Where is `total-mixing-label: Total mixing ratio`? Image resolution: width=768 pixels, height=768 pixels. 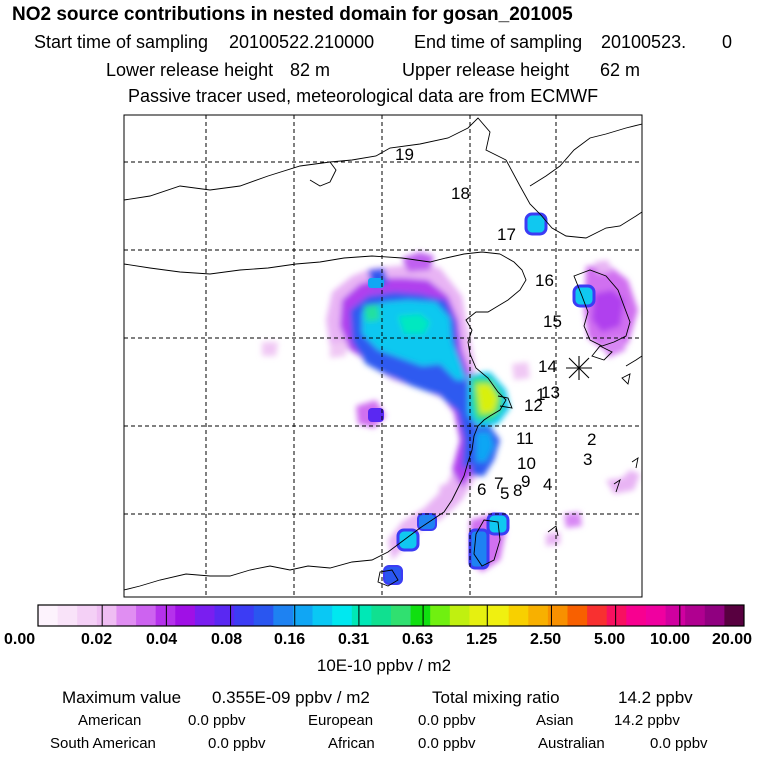 total-mixing-label: Total mixing ratio is located at coordinates (496, 697).